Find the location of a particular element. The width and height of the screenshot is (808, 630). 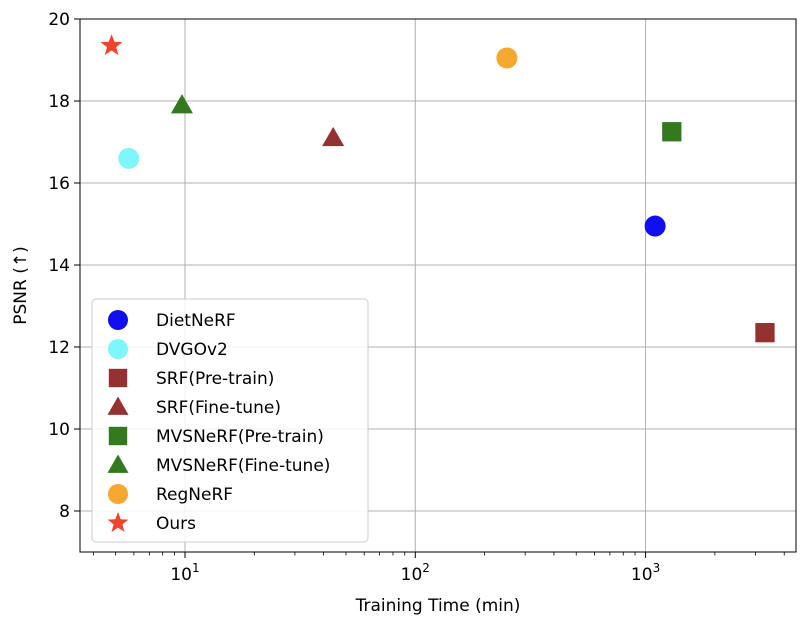

data-point-ours is located at coordinates (111, 44).